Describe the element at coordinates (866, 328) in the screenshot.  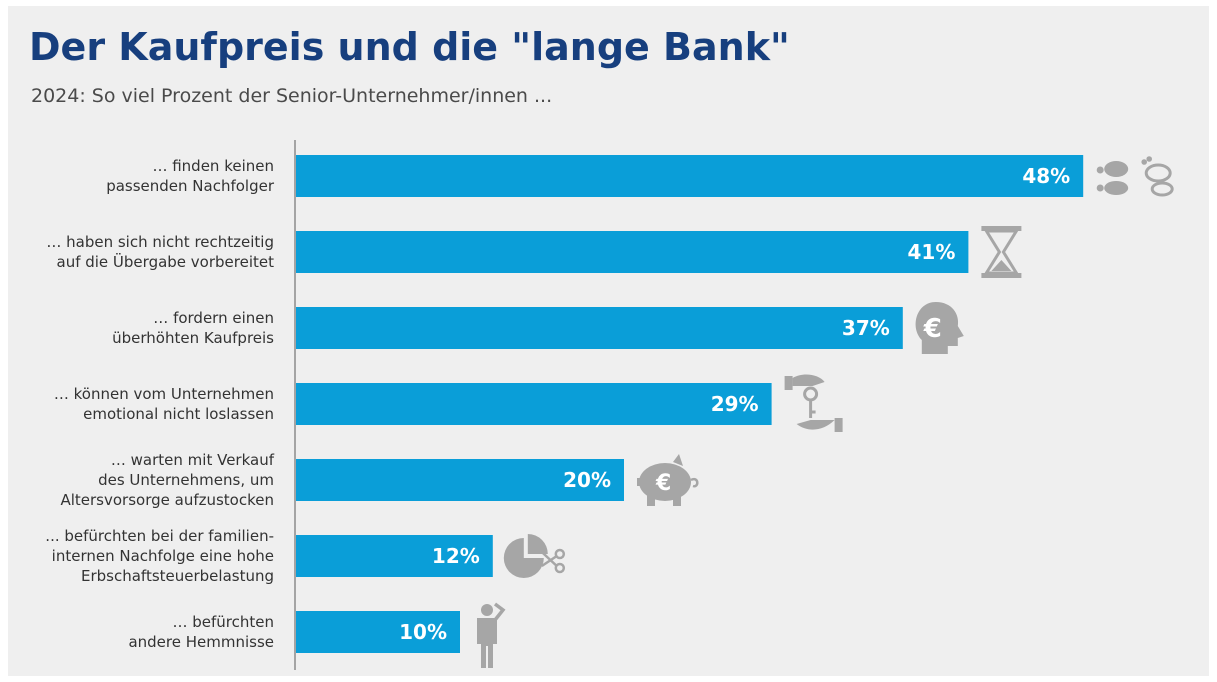
I see `bar-value-label: 37%` at that location.